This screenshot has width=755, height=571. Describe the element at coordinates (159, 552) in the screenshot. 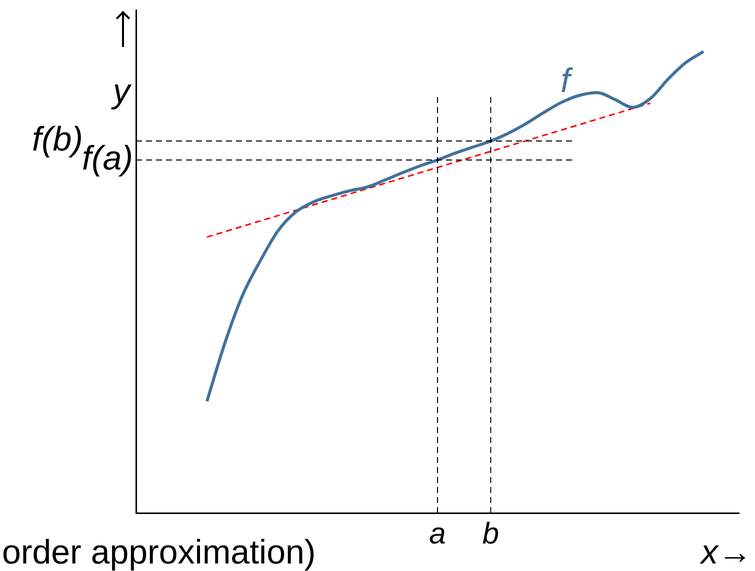

I see `text: order approximation)` at that location.